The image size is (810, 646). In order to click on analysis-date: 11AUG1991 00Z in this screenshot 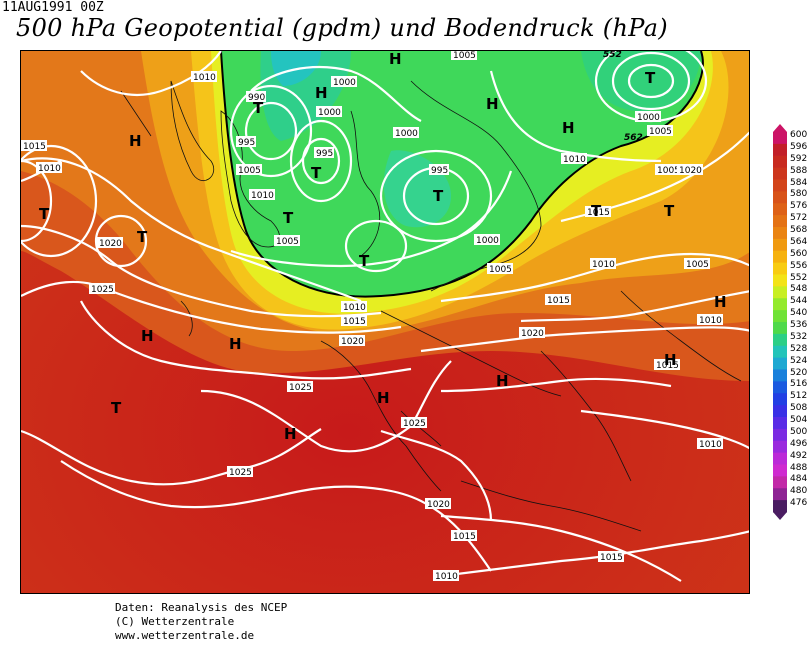, I will do `click(53, 7)`.